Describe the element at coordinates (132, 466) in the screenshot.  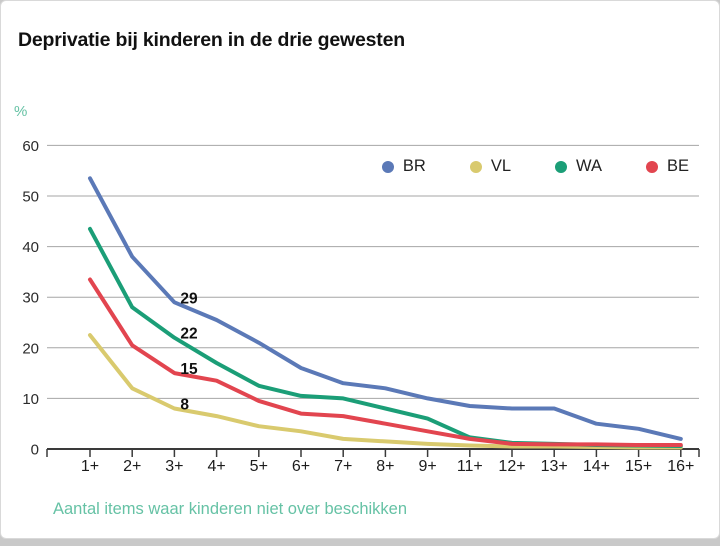
I see `x-tick-label-2+: 2+` at that location.